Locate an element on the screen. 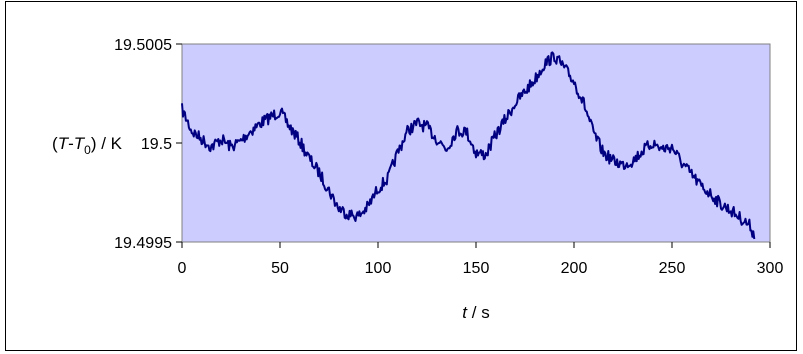 This screenshot has width=803, height=354. x-axis-label: t / s is located at coordinates (475, 312).